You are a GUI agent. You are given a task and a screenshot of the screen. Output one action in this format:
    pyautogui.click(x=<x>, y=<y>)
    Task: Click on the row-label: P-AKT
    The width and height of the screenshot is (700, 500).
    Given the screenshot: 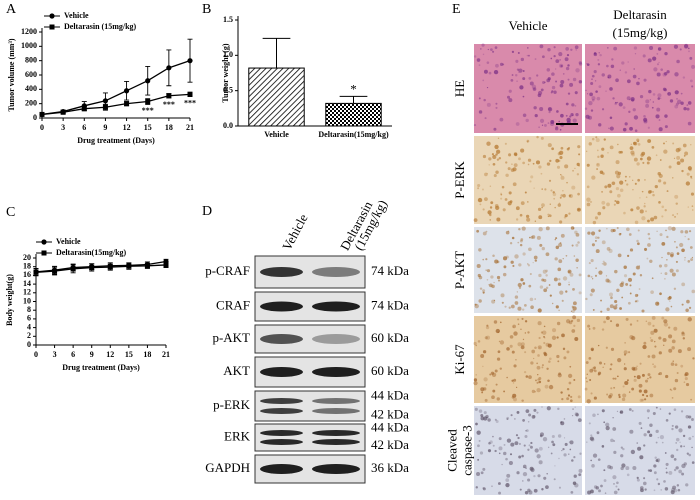 What is the action you would take?
    pyautogui.click(x=459, y=270)
    